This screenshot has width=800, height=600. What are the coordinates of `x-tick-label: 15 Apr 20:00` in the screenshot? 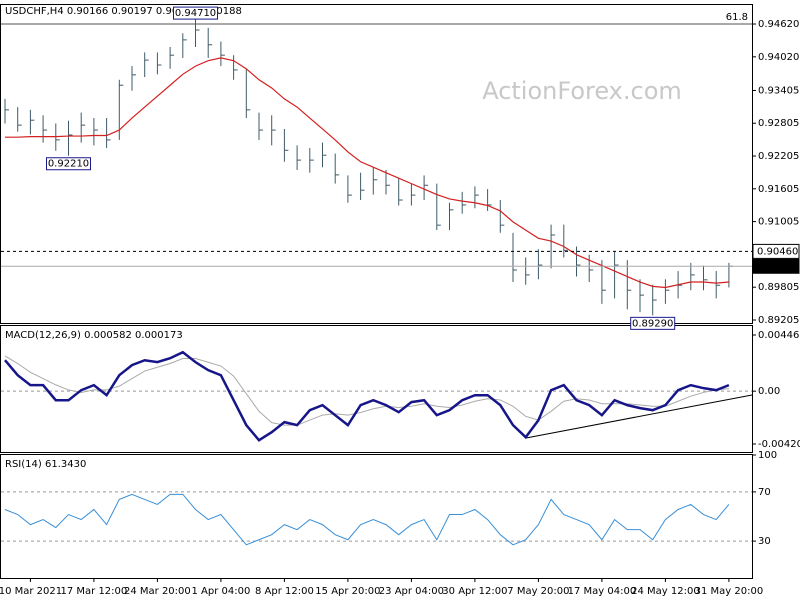 It's located at (347, 591).